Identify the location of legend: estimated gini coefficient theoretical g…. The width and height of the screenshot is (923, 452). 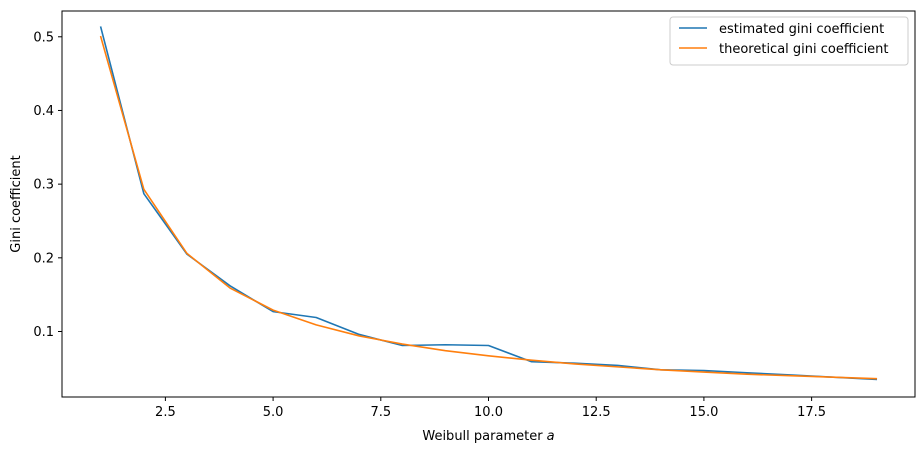
(789, 41).